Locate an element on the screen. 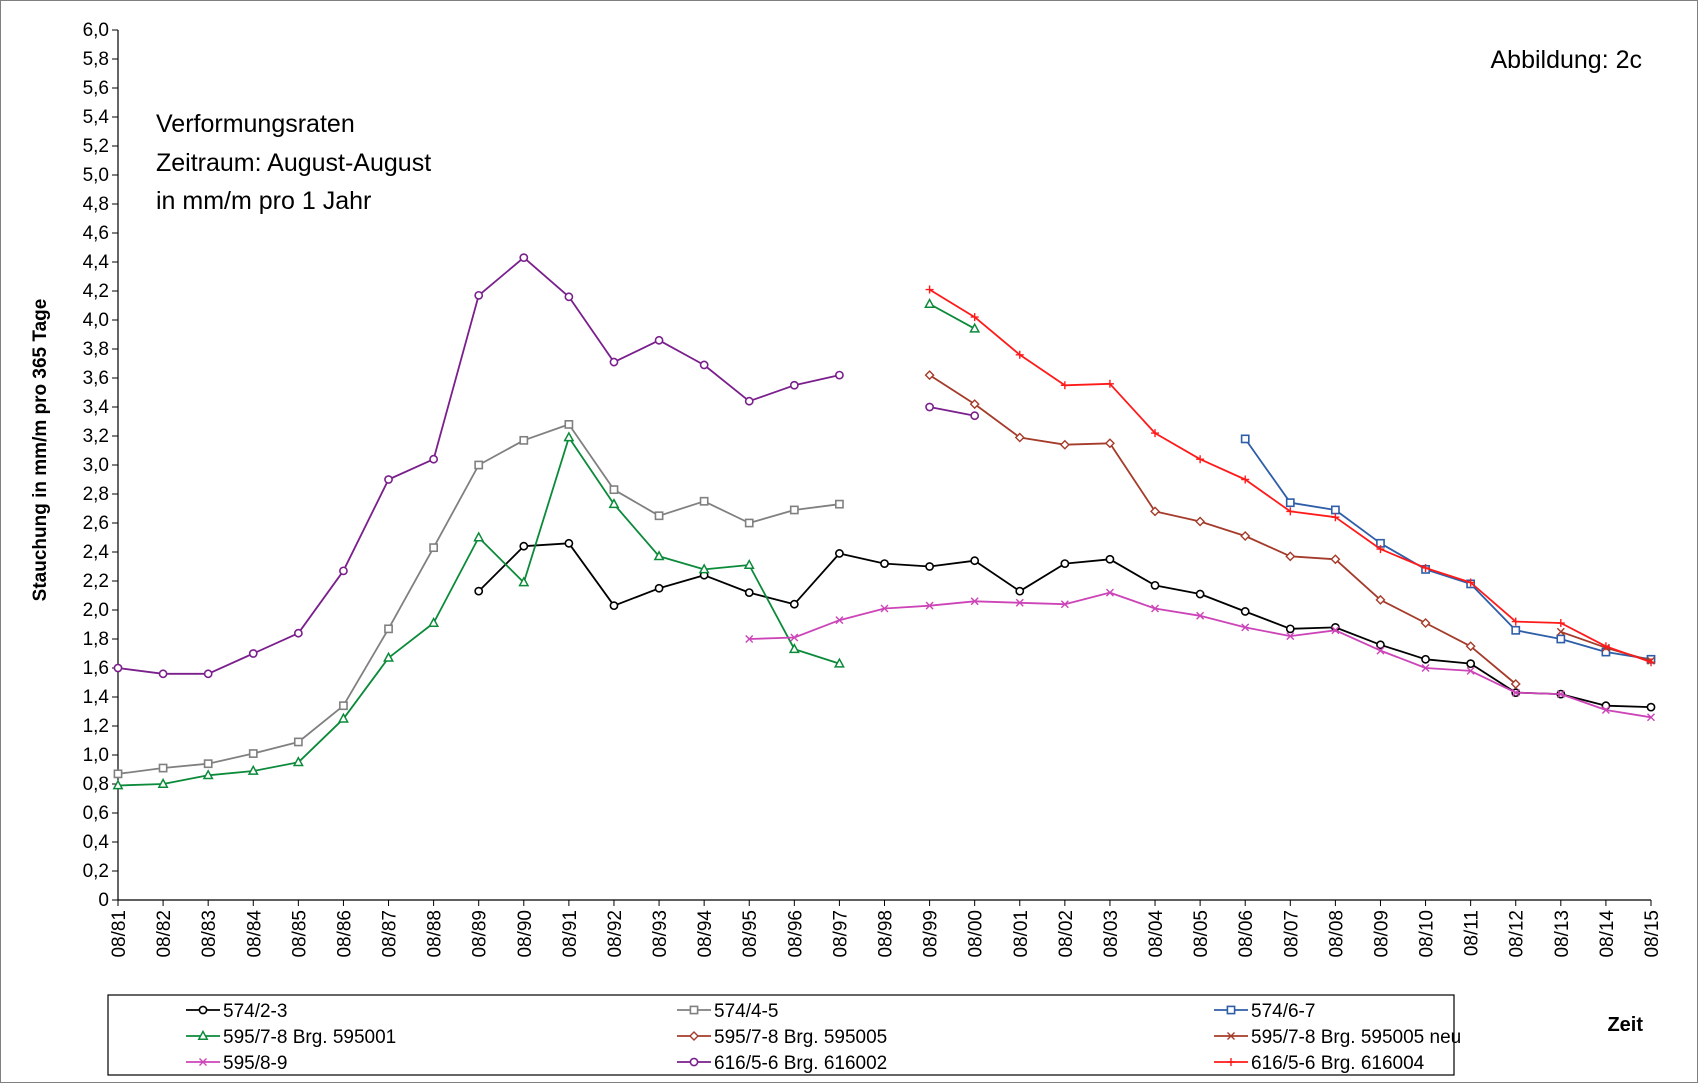 The width and height of the screenshot is (1698, 1083). x-tick-label: 08/04 is located at coordinates (1156, 934).